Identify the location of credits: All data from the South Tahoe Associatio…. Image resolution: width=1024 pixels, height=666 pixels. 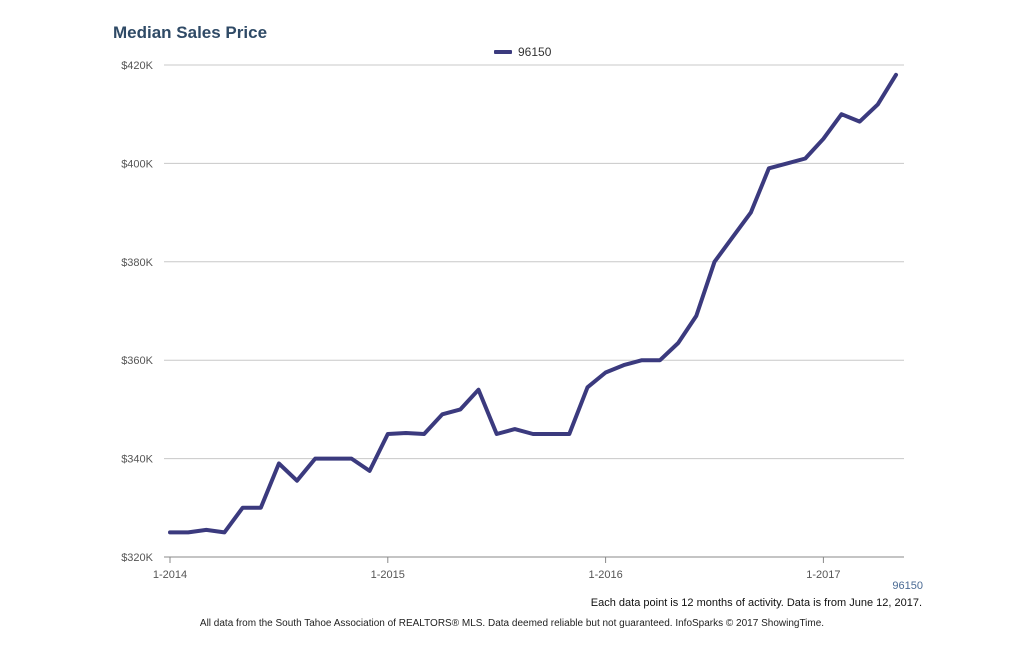
(512, 623).